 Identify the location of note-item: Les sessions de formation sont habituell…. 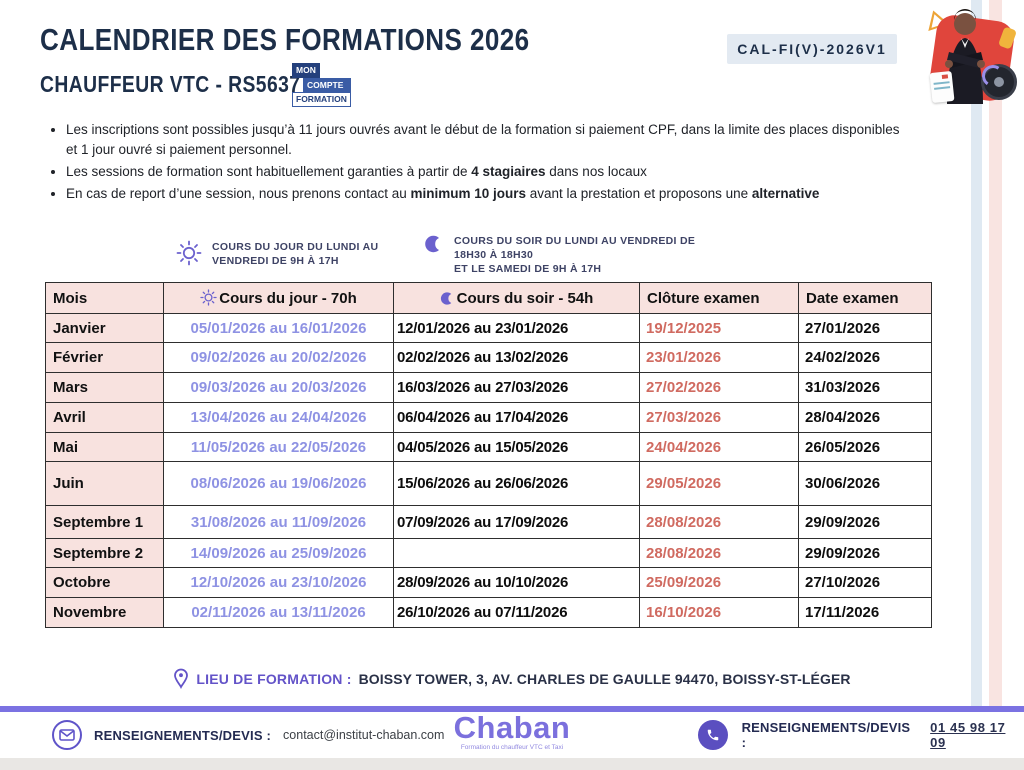
(489, 172).